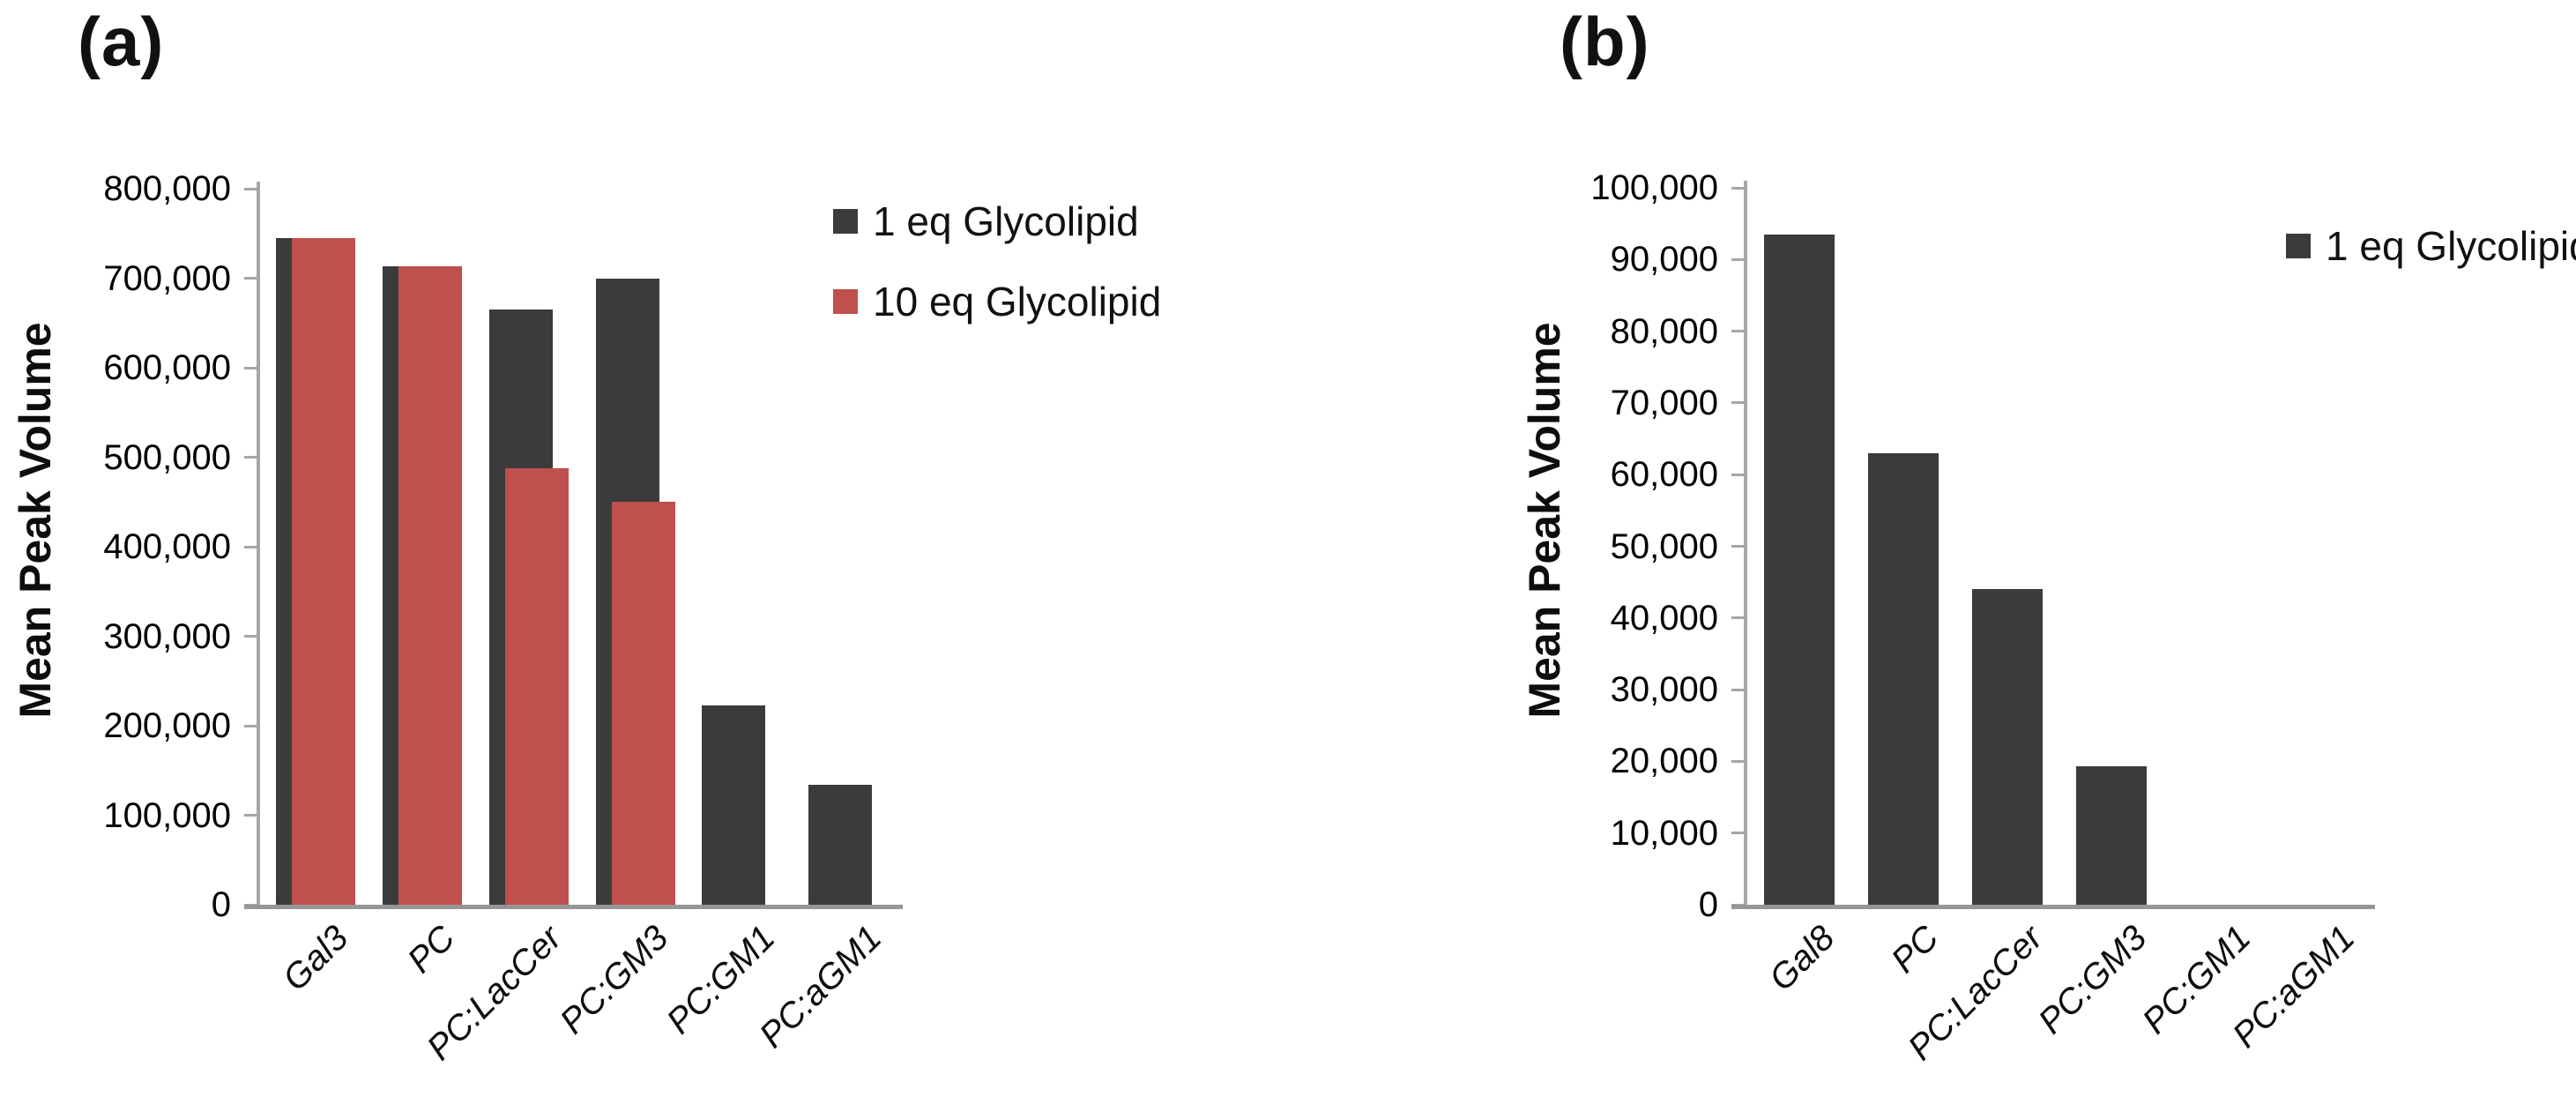  I want to click on chart-a-y-axis-line, so click(259, 544).